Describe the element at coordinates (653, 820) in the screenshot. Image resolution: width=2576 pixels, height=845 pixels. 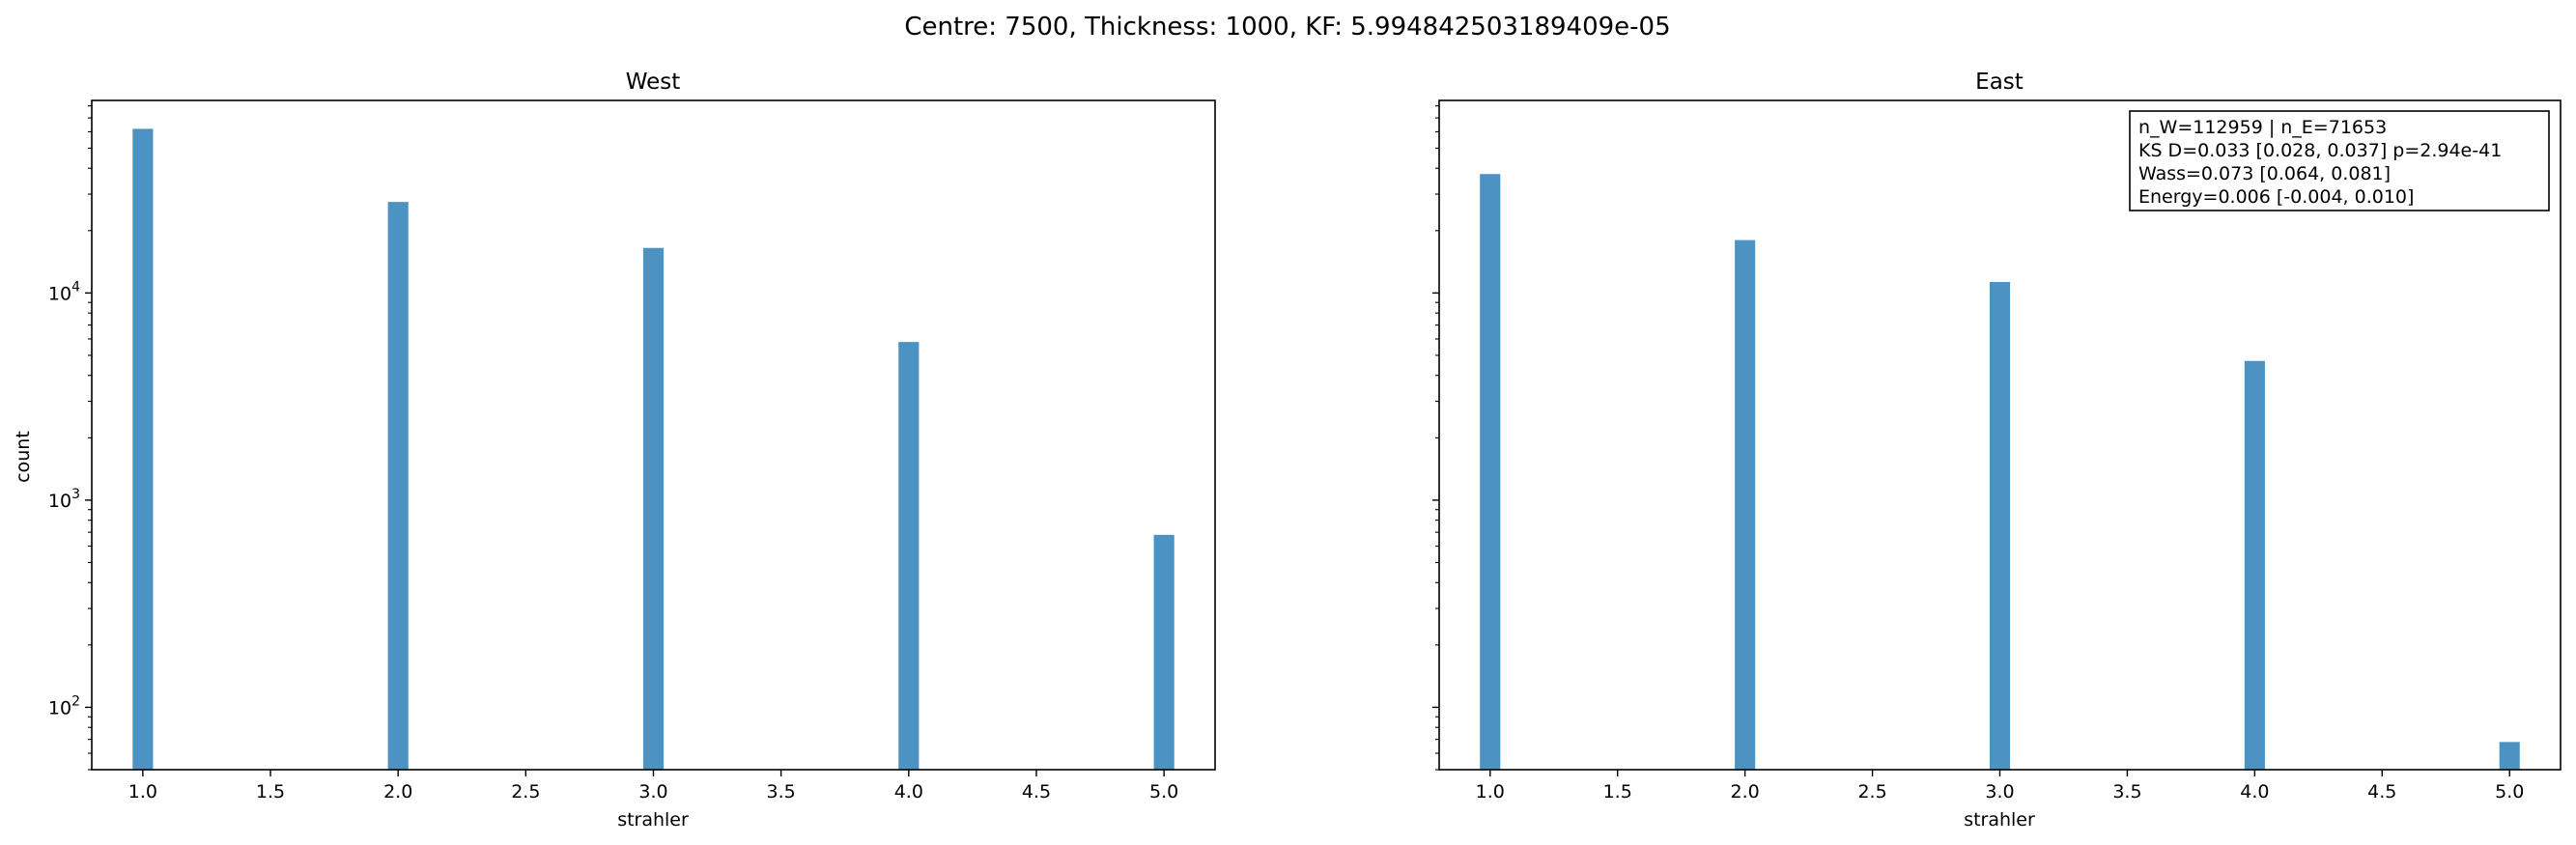
I see `west-x-axis-label: strahler` at that location.